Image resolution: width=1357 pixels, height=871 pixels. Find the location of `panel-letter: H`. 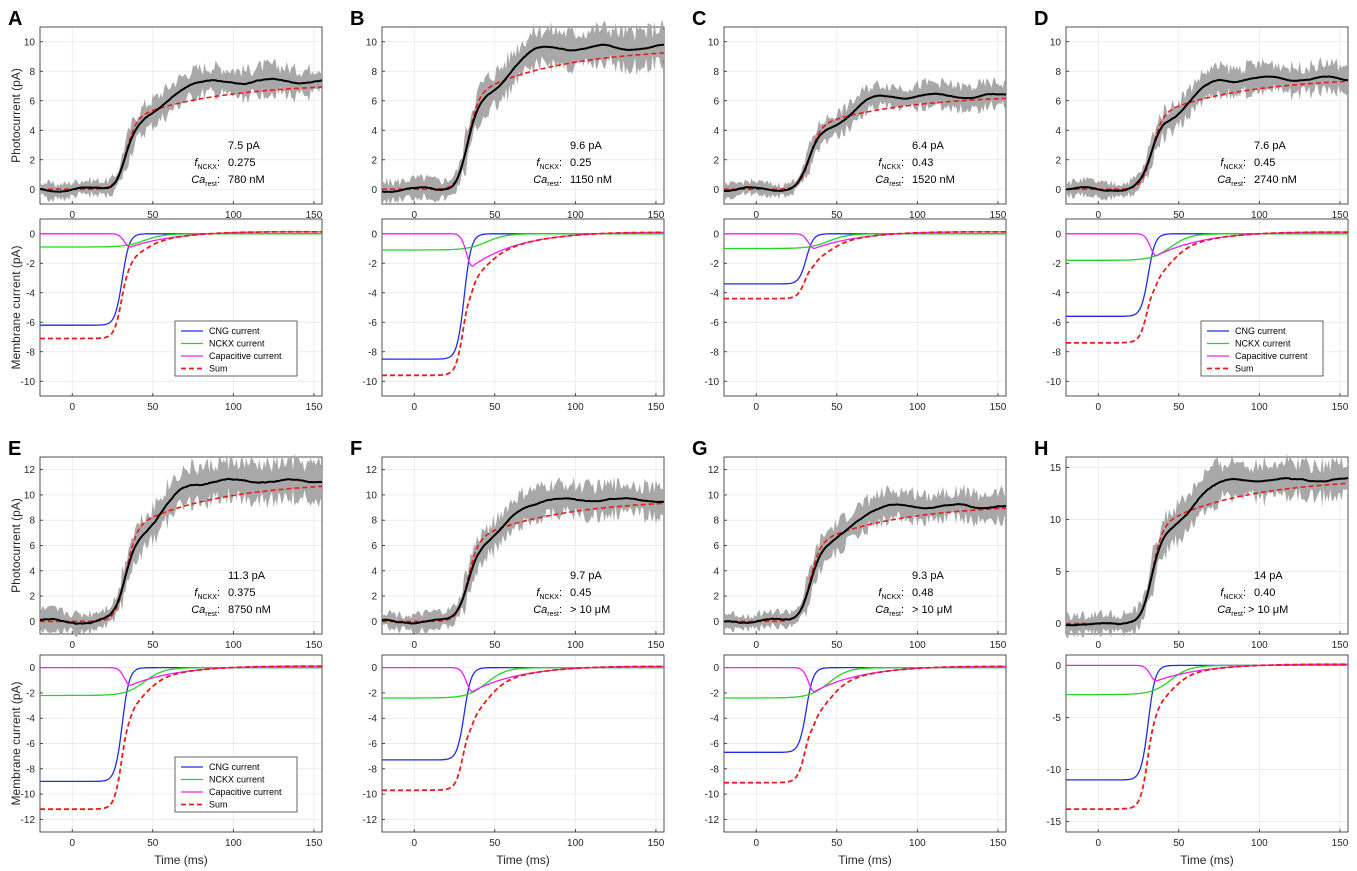

panel-letter: H is located at coordinates (1041, 449).